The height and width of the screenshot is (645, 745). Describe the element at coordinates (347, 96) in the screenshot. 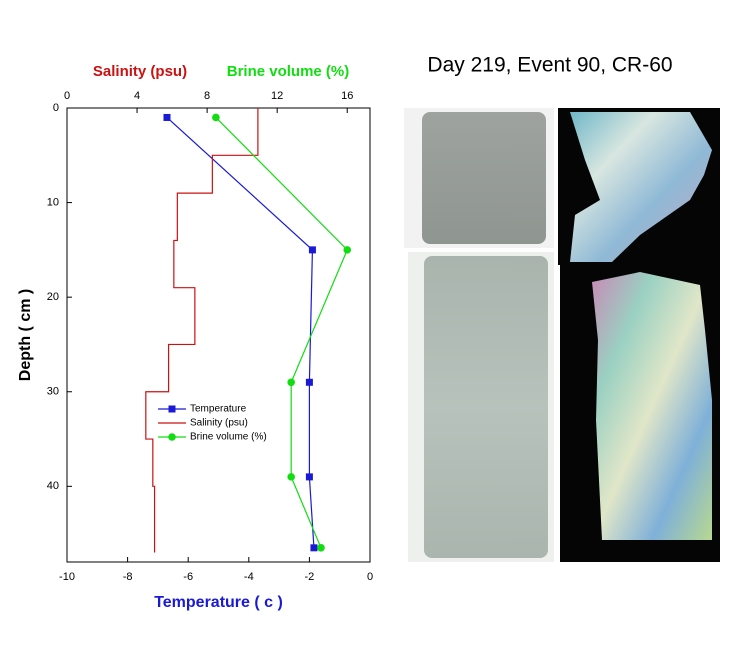

I see `x2-tick-label: 16` at that location.